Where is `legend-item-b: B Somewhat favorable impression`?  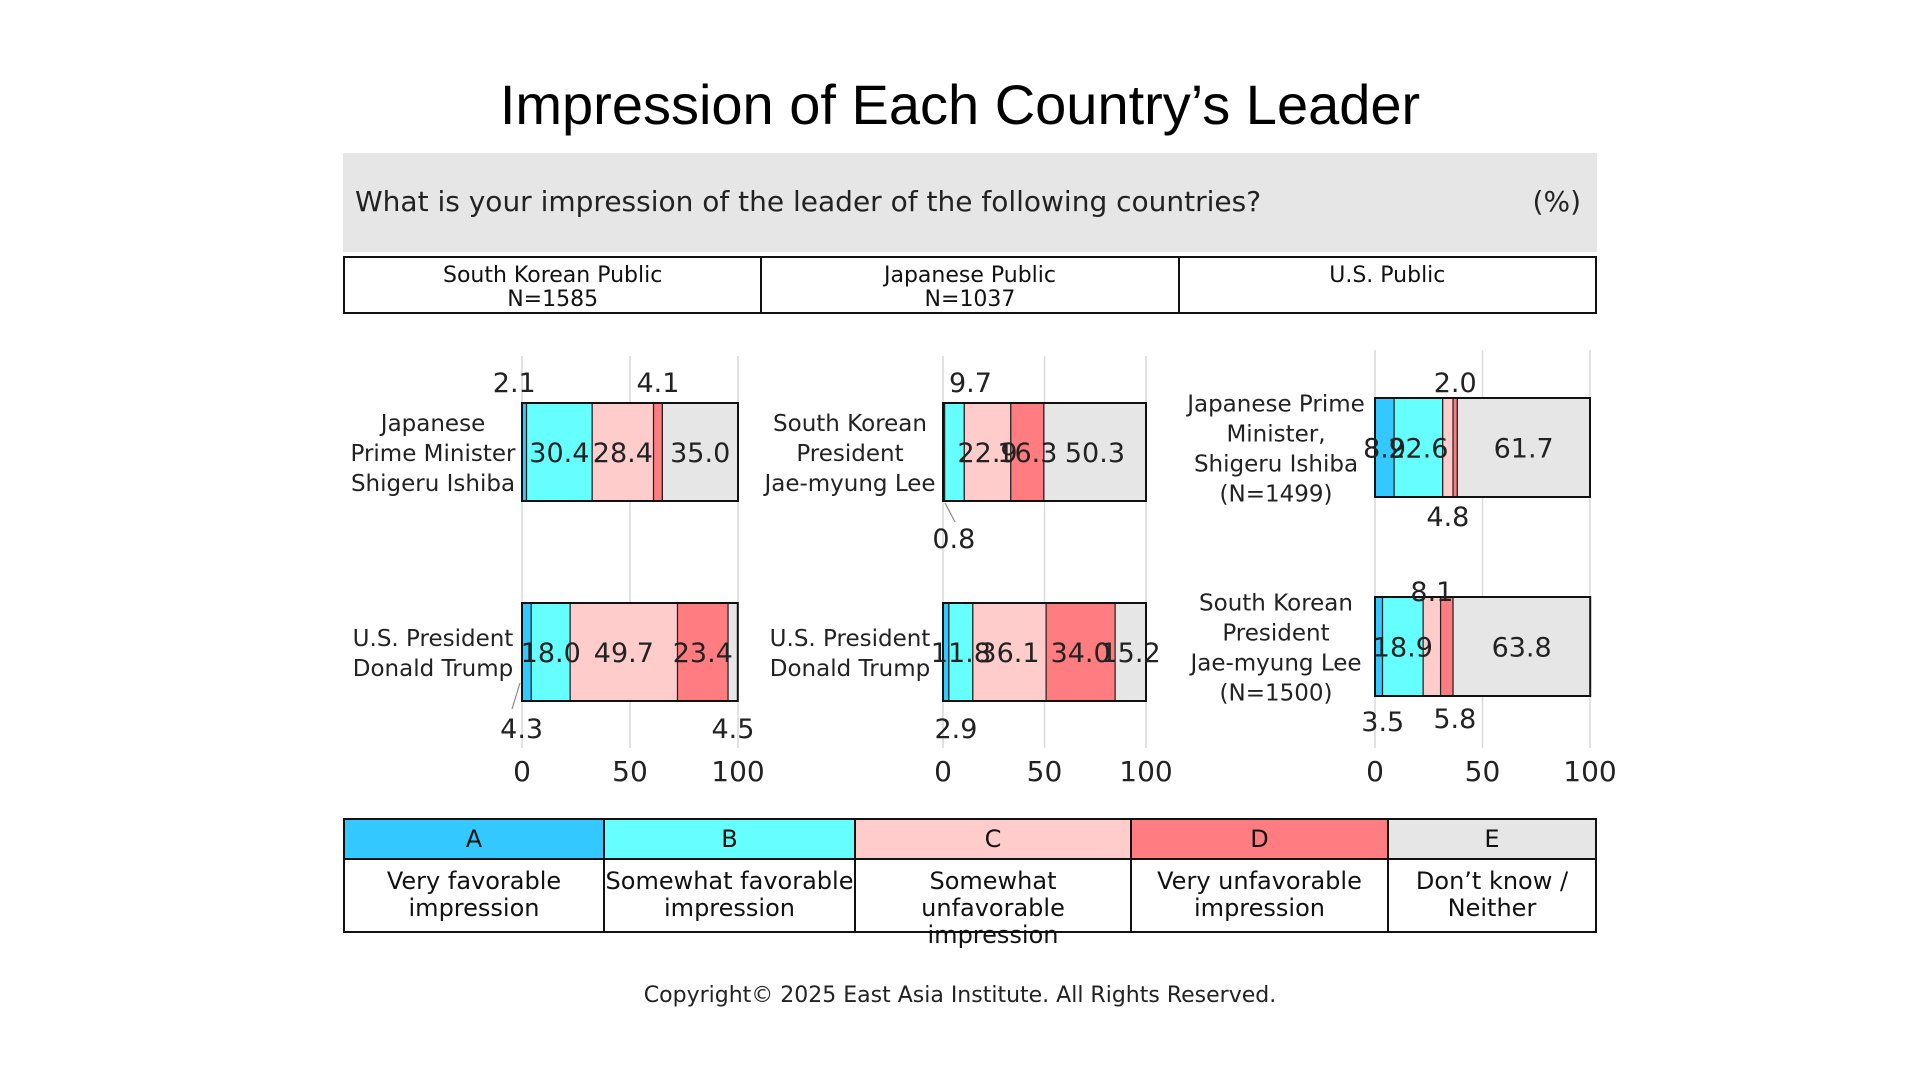
legend-item-b: B Somewhat favorable impression is located at coordinates (730, 875).